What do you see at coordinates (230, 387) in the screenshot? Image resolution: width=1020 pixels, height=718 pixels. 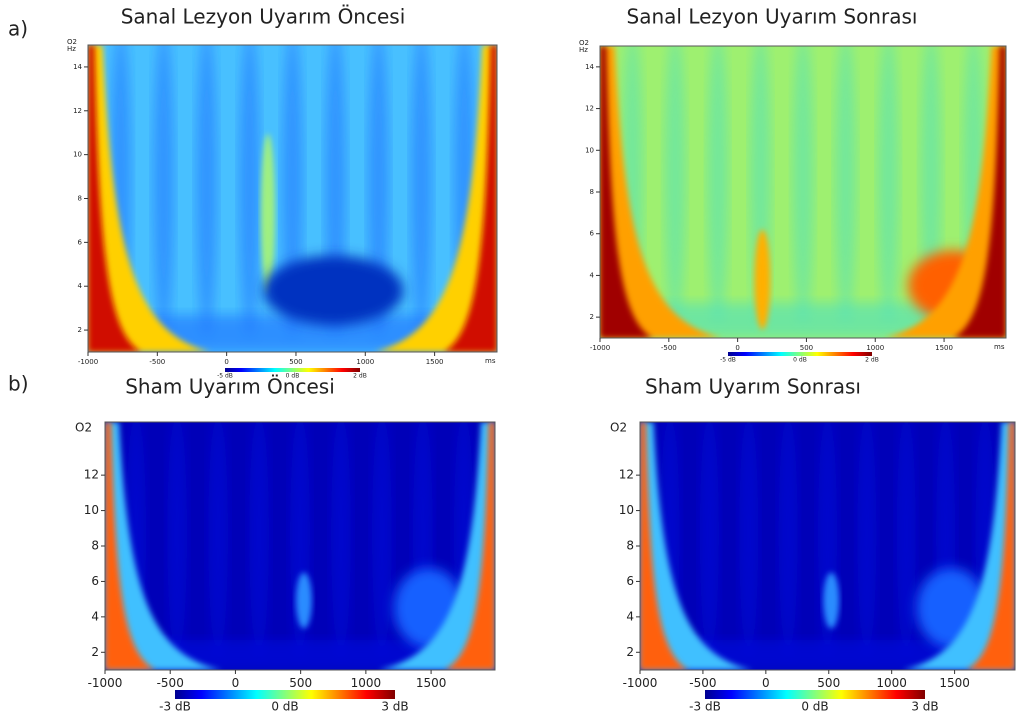 I see `panel-title: Sham Uyarım Öncesi` at bounding box center [230, 387].